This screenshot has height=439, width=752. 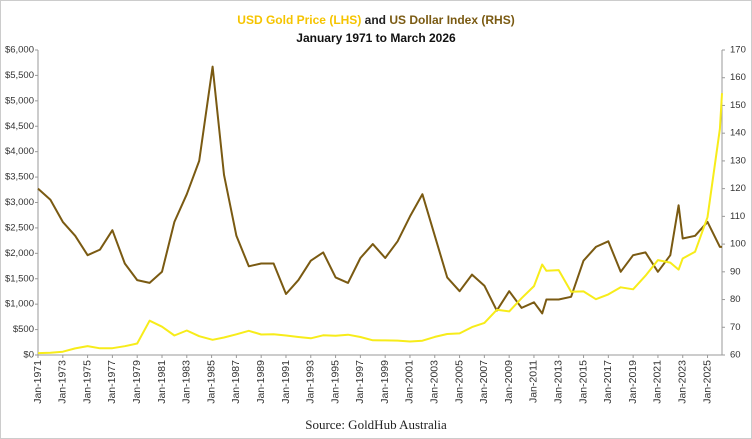 I want to click on y-tick-label: $5,000, so click(x=19, y=100).